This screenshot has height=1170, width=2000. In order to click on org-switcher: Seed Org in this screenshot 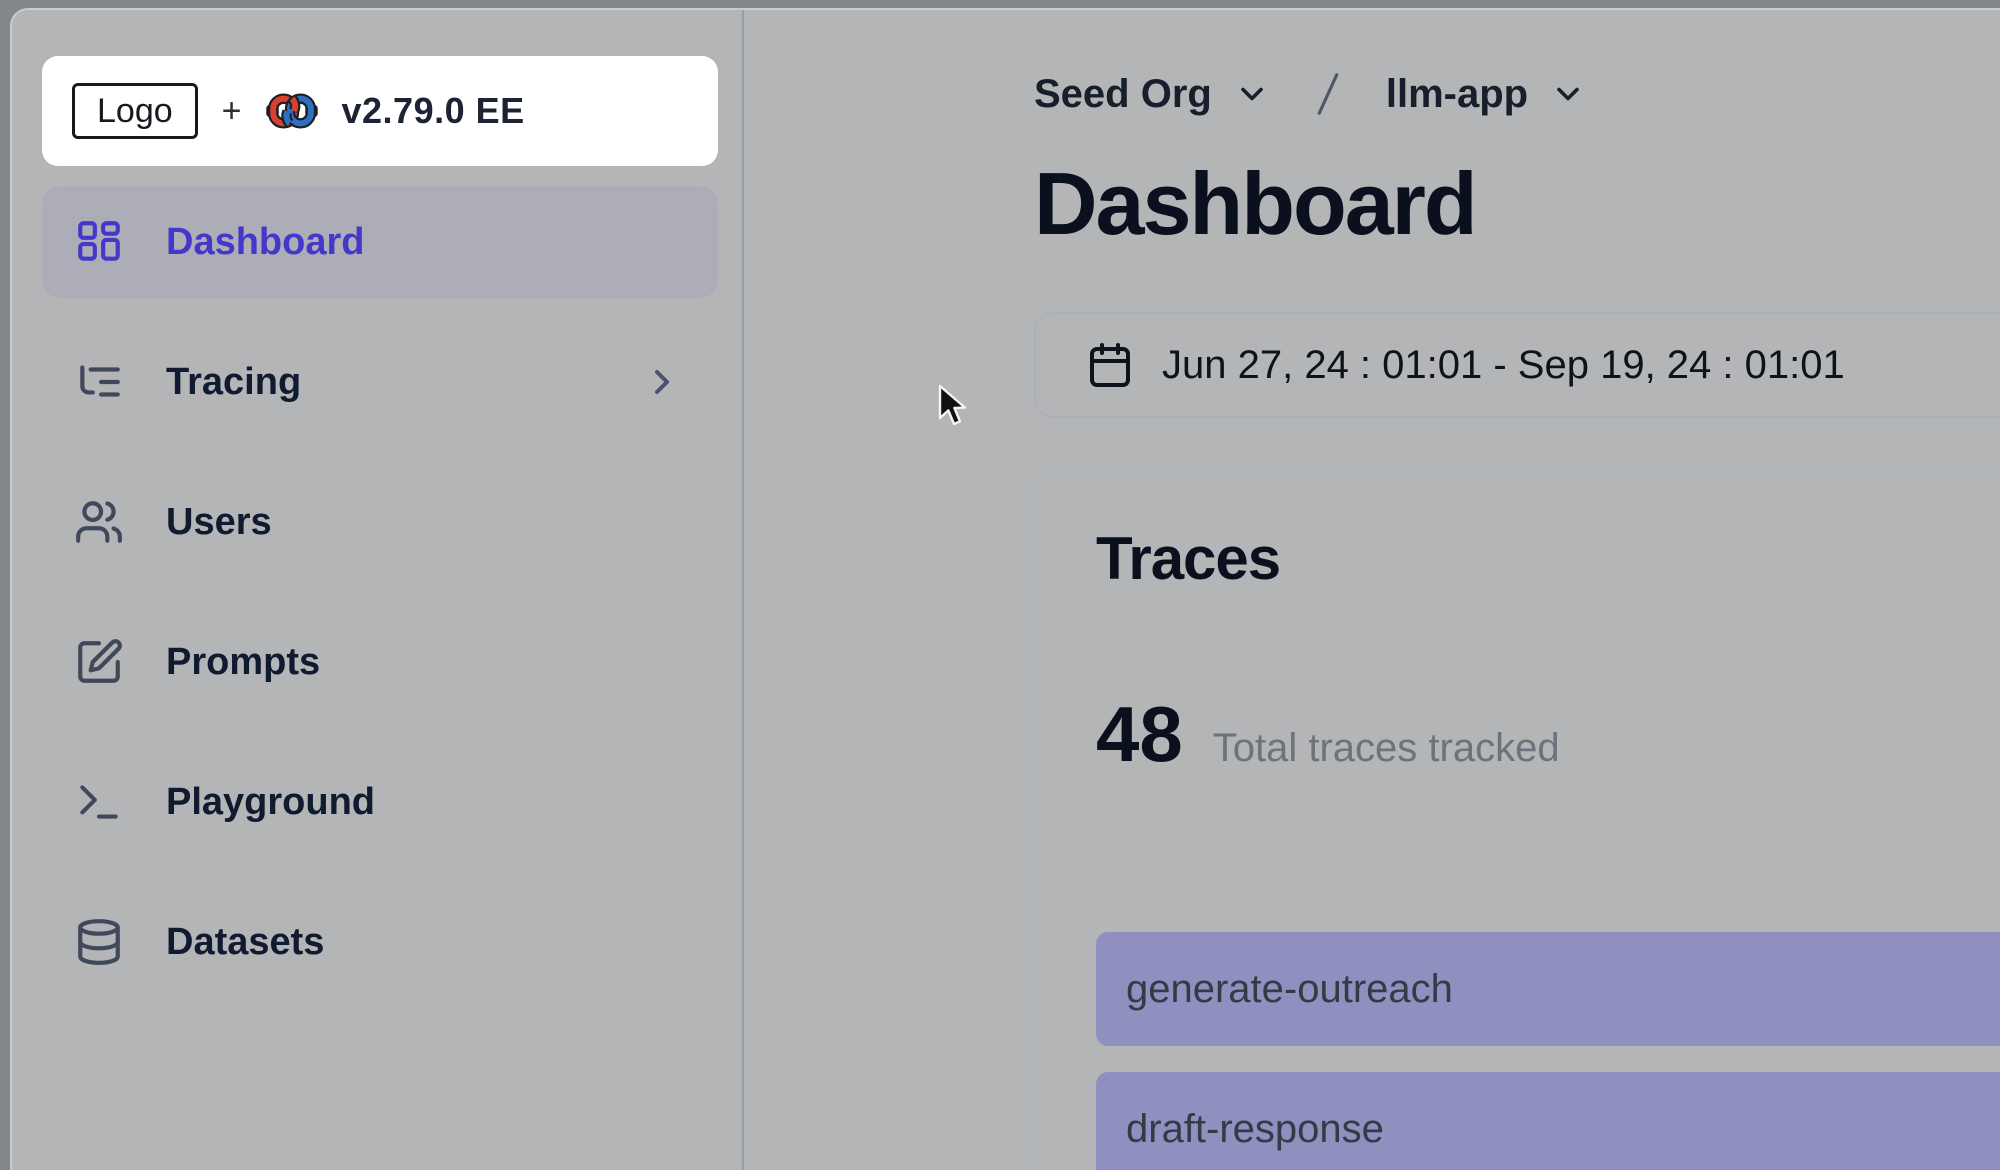, I will do `click(1152, 94)`.